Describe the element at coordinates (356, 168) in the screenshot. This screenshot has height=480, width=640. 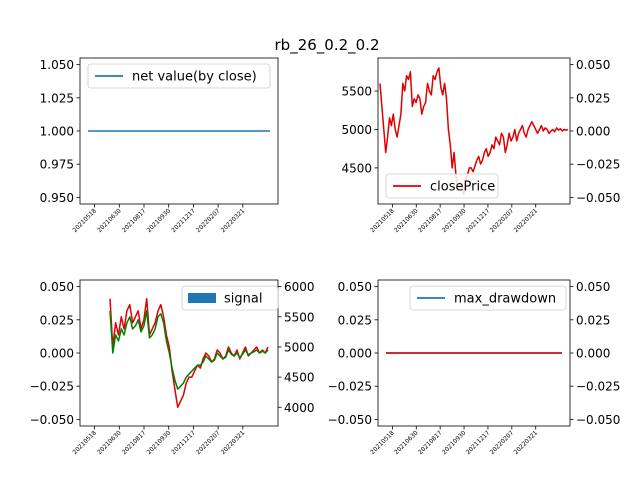
I see `y-tick-label: 4500` at that location.